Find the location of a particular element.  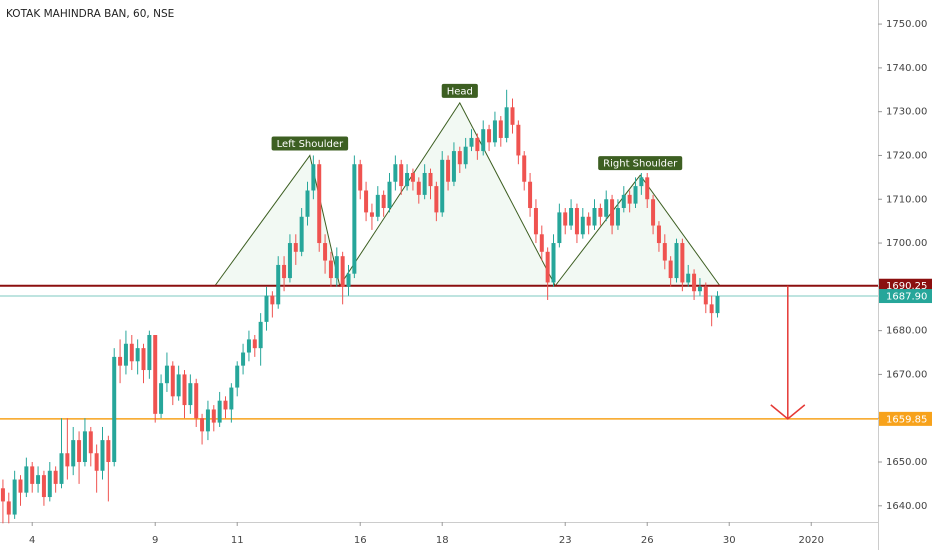

chart-title: KOTAK MAHINDRA BAN, 60, NSE is located at coordinates (90, 14).